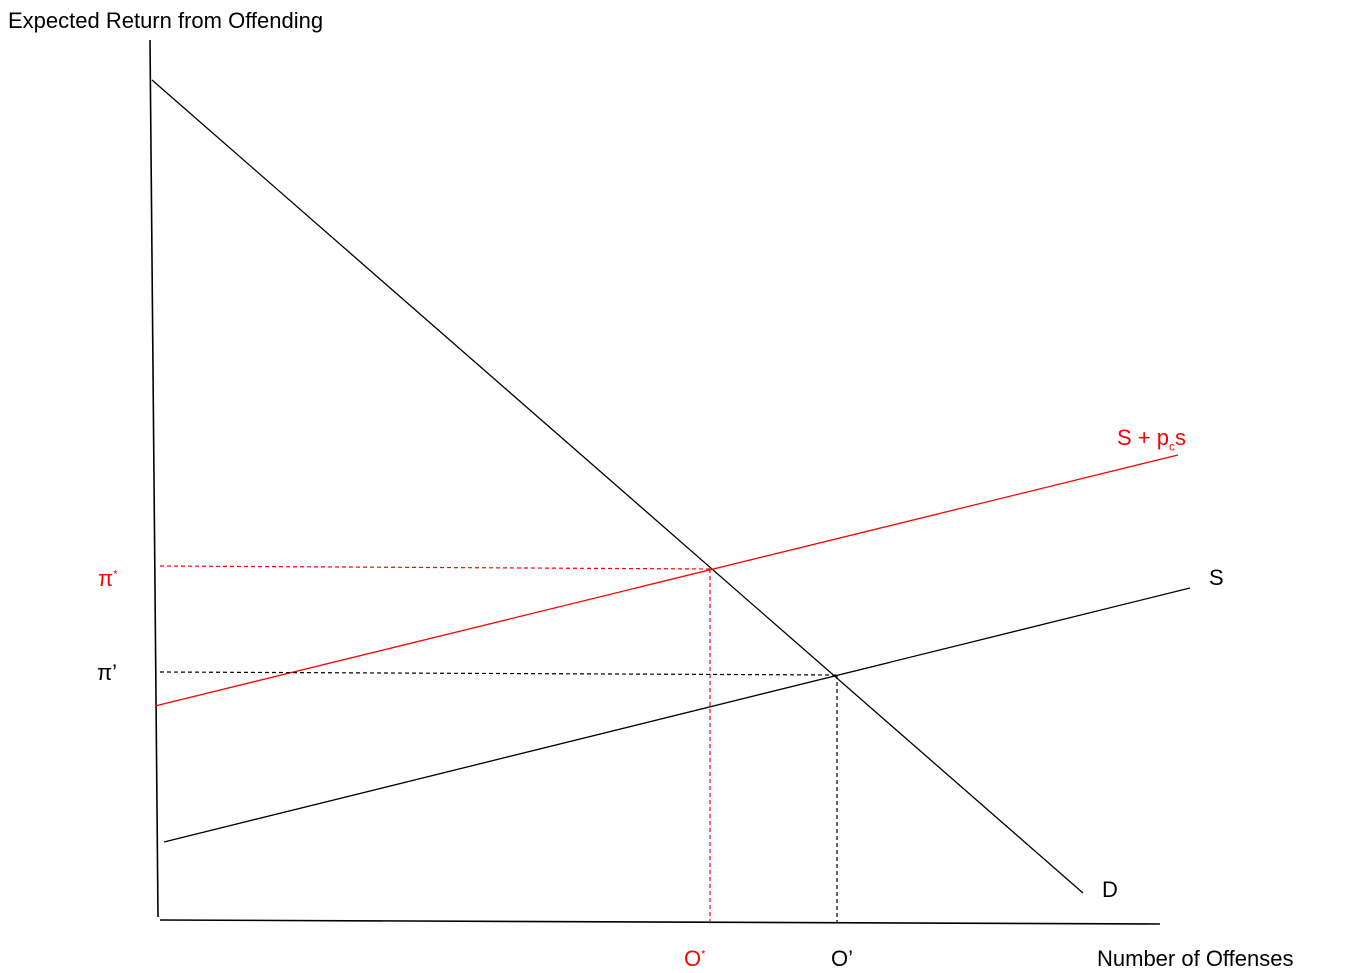 The width and height of the screenshot is (1349, 973). I want to click on supply-label: S, so click(1216, 577).